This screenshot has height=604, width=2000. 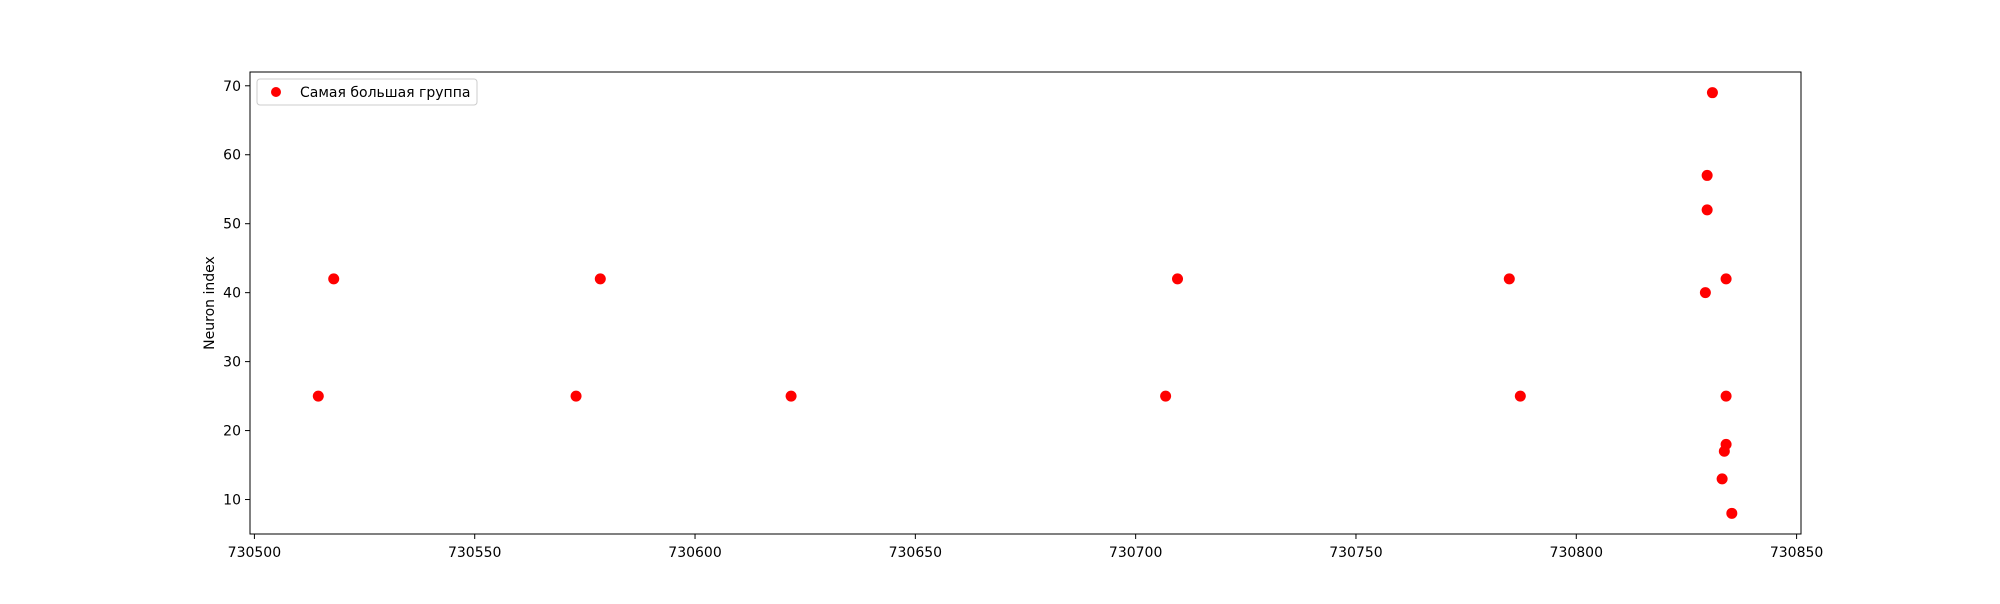 What do you see at coordinates (1355, 553) in the screenshot?
I see `x-tick-label: 730750` at bounding box center [1355, 553].